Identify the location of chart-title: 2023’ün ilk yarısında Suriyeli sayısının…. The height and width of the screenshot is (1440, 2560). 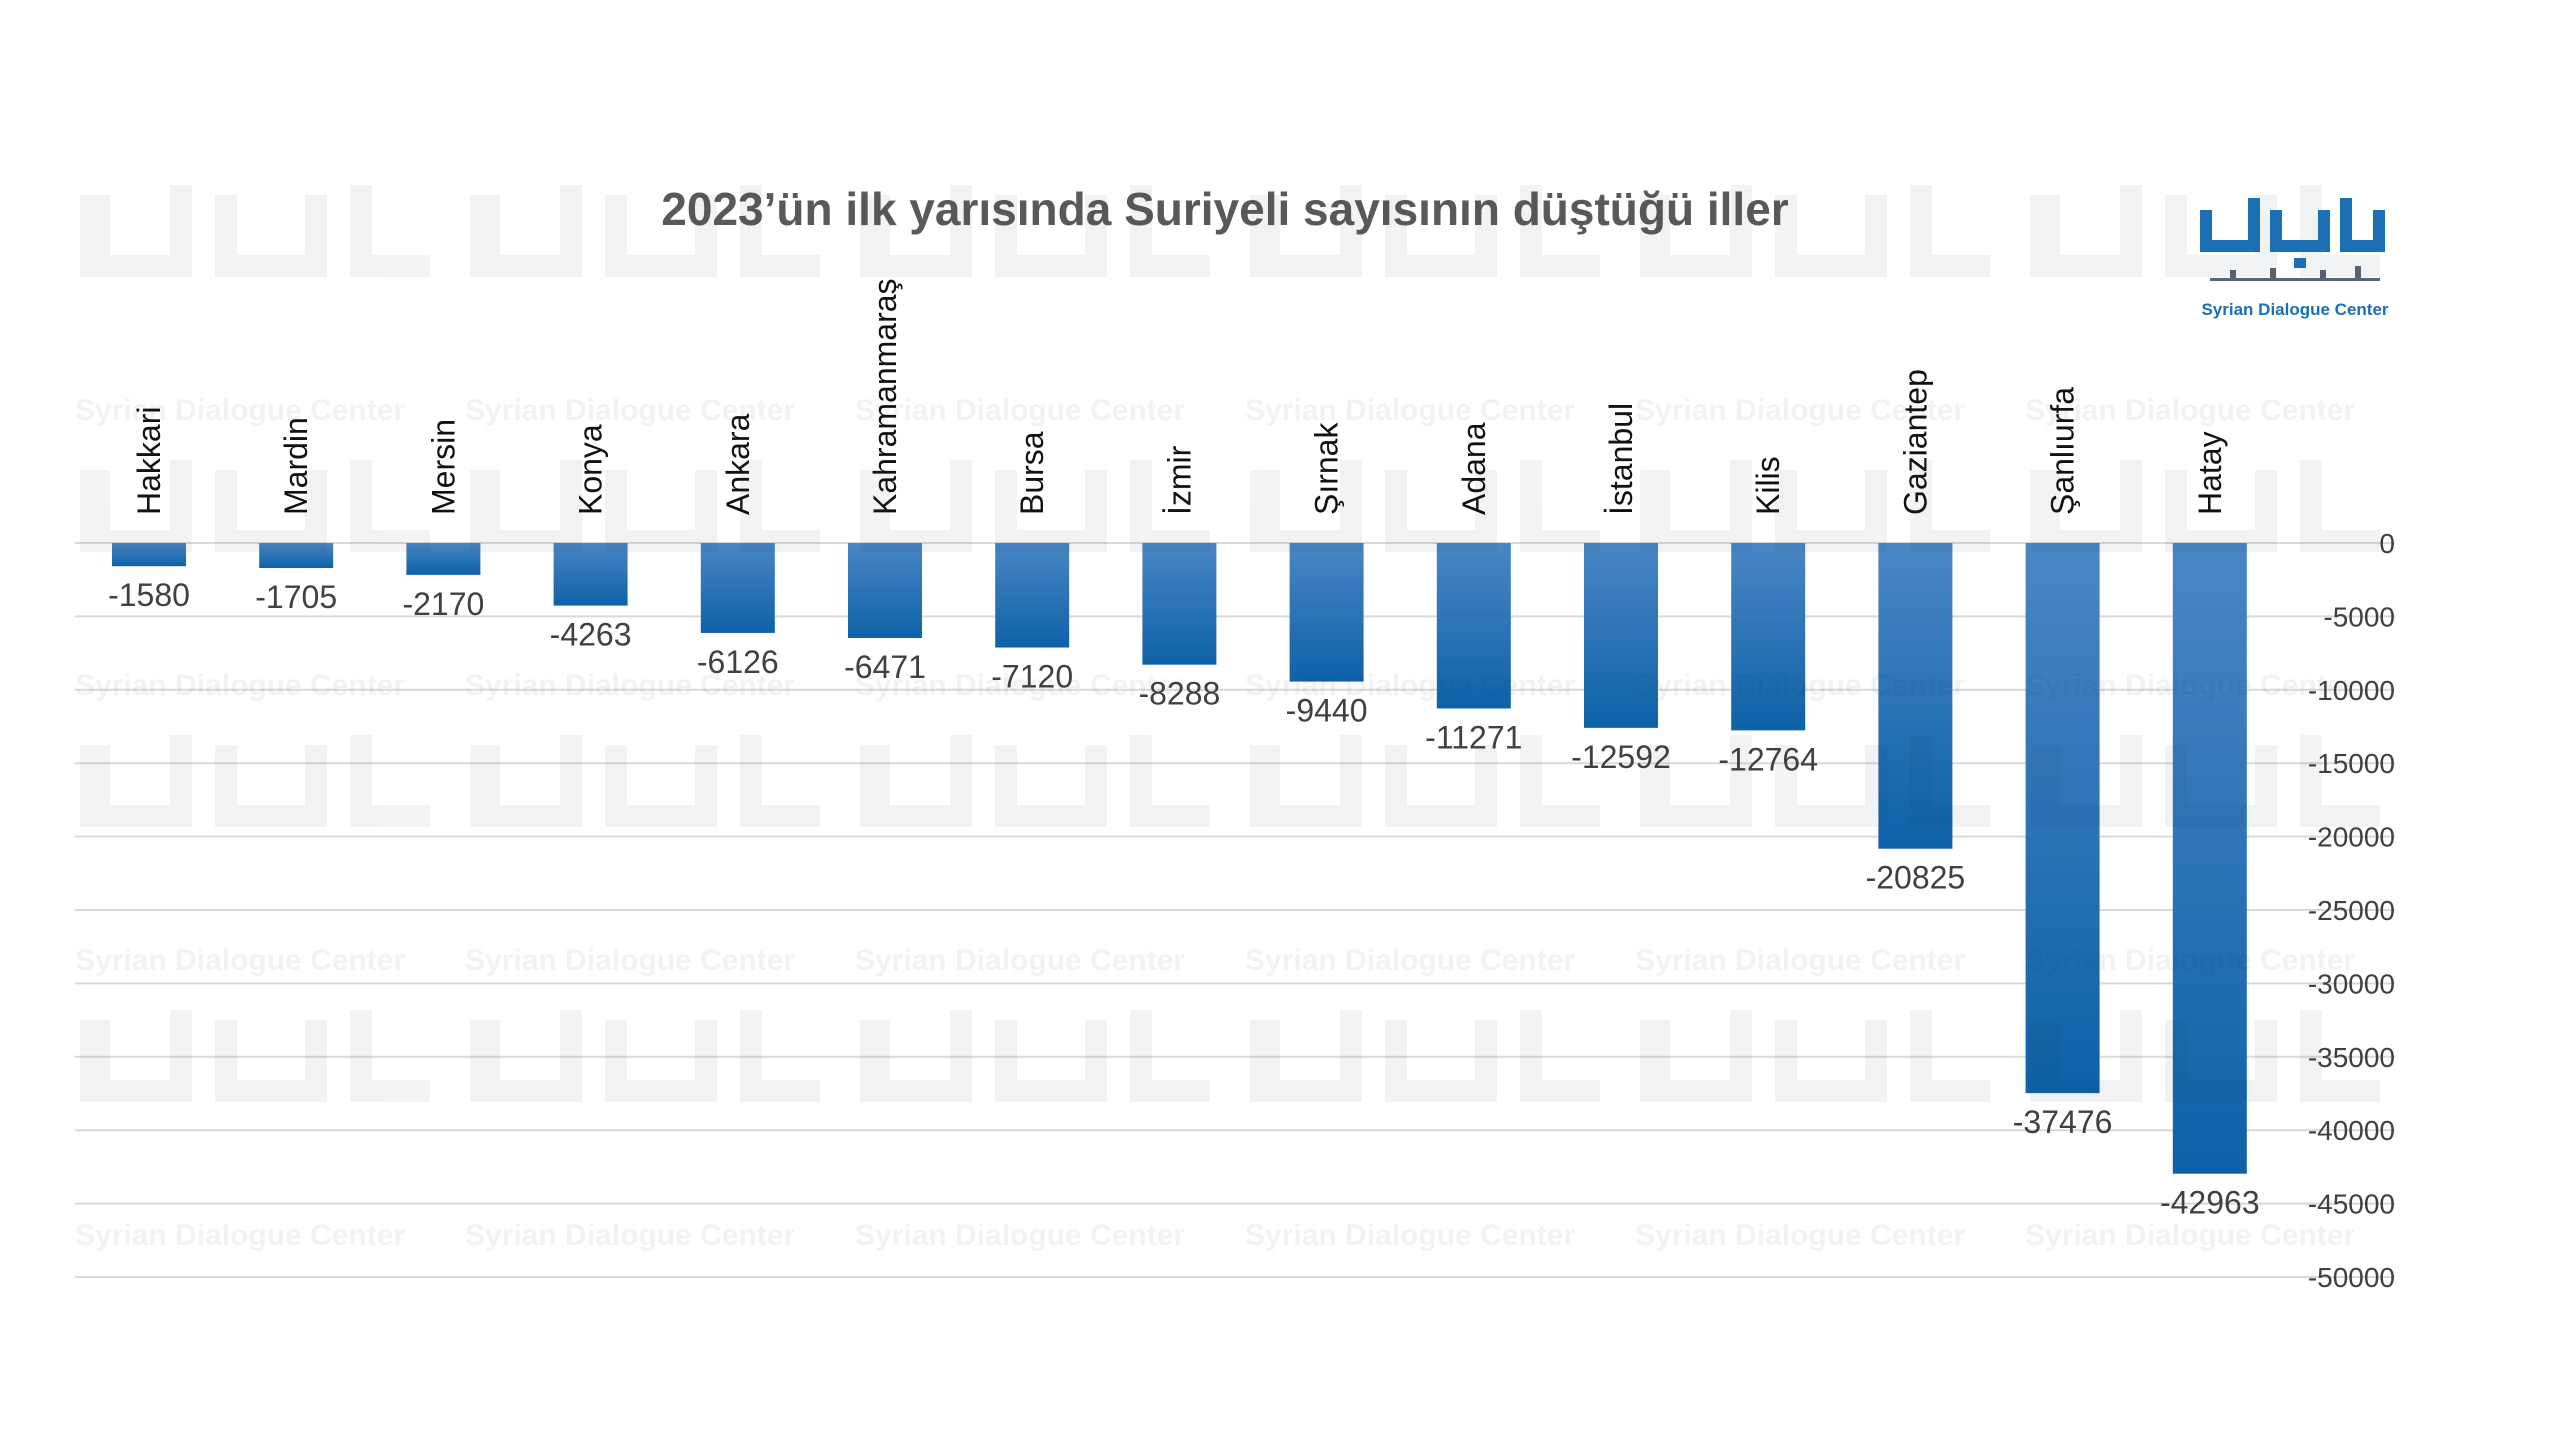
(1225, 209).